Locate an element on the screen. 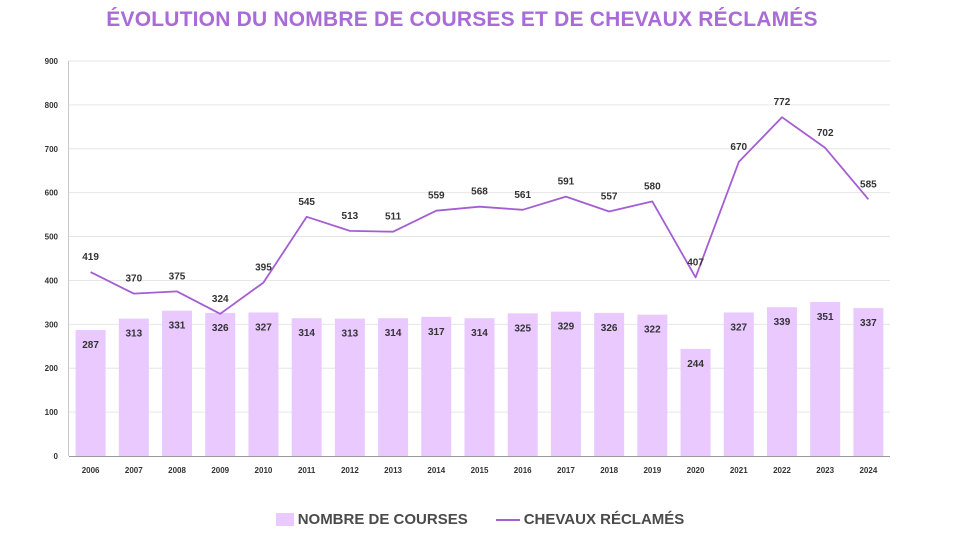 This screenshot has width=960, height=540. x-tick-label: 2010 is located at coordinates (264, 470).